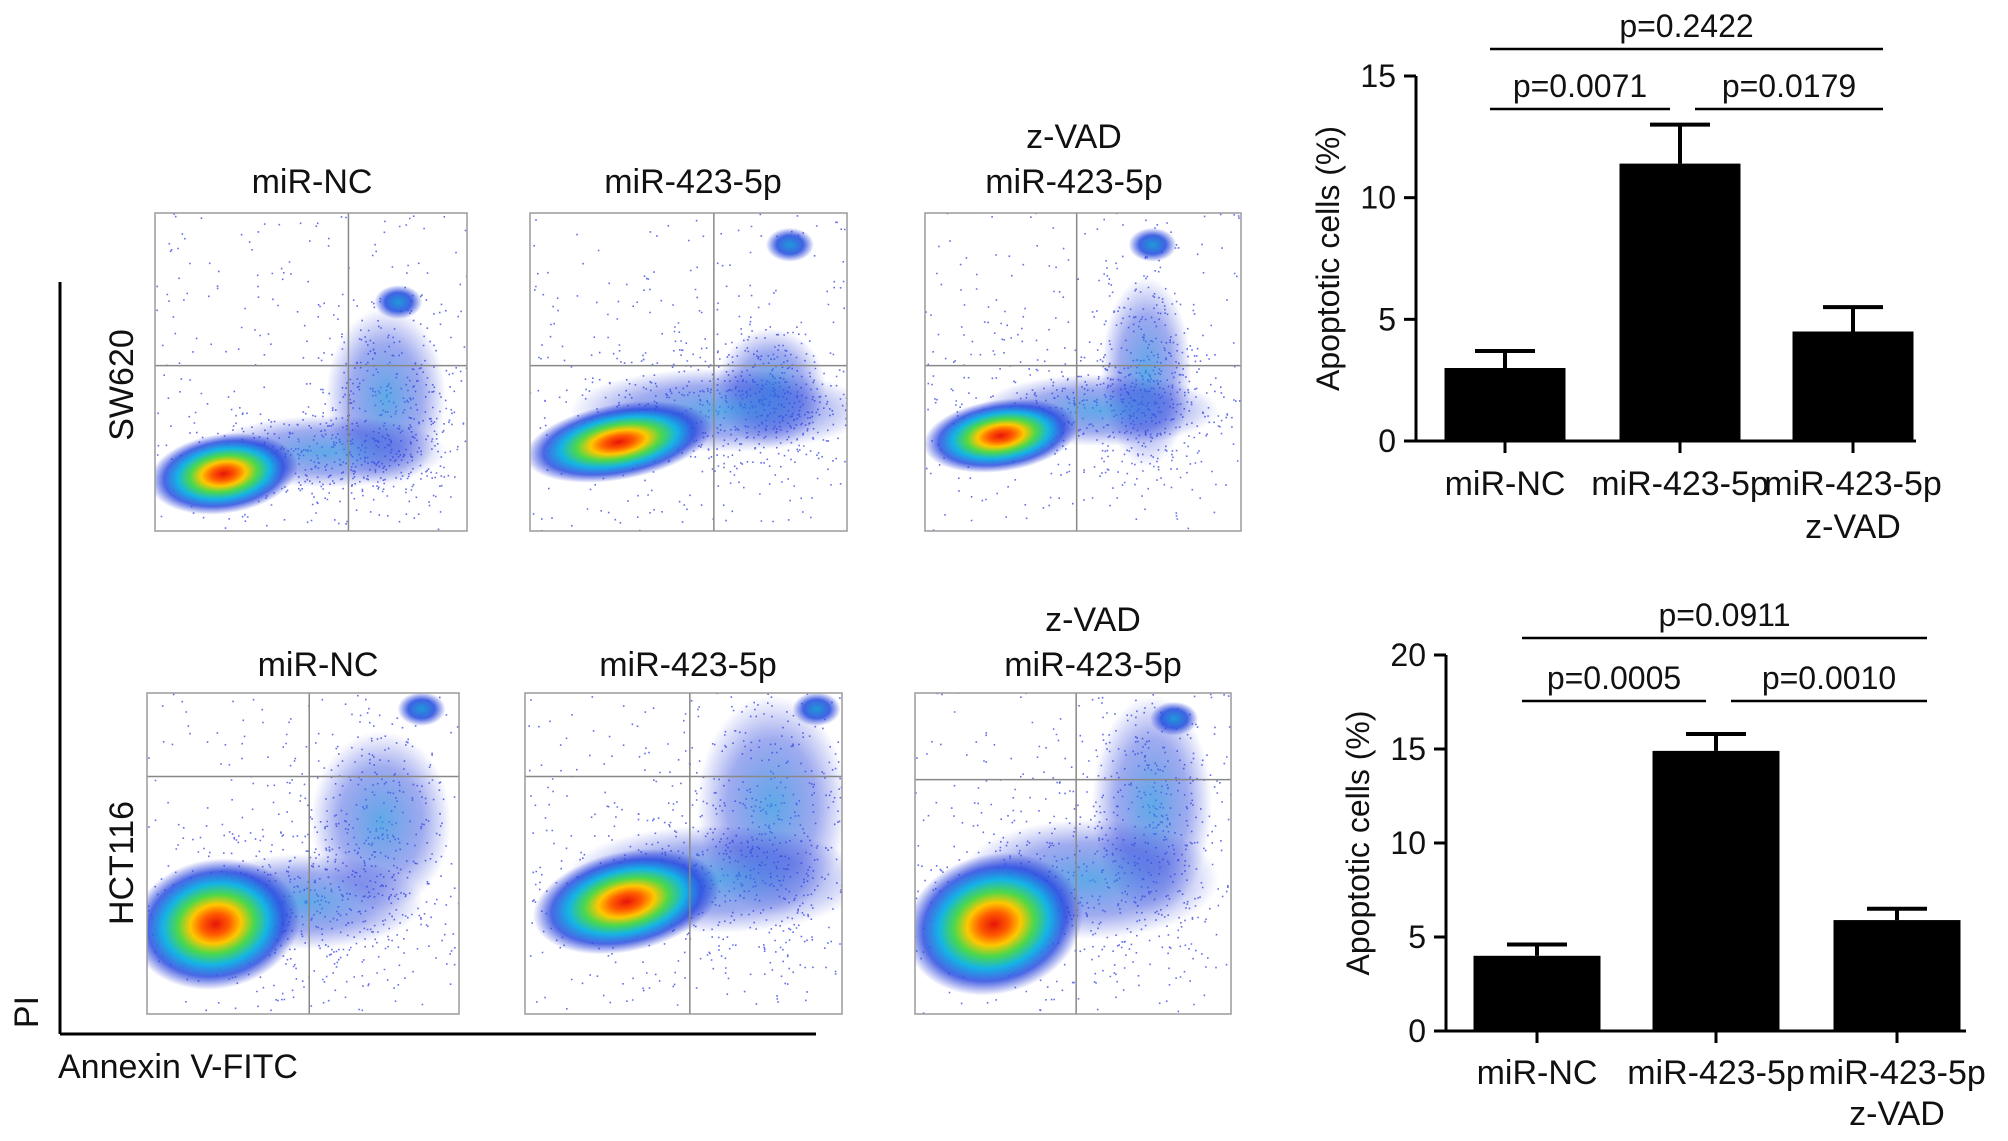  I want to click on flow-y-axis-label: PI, so click(27, 1012).